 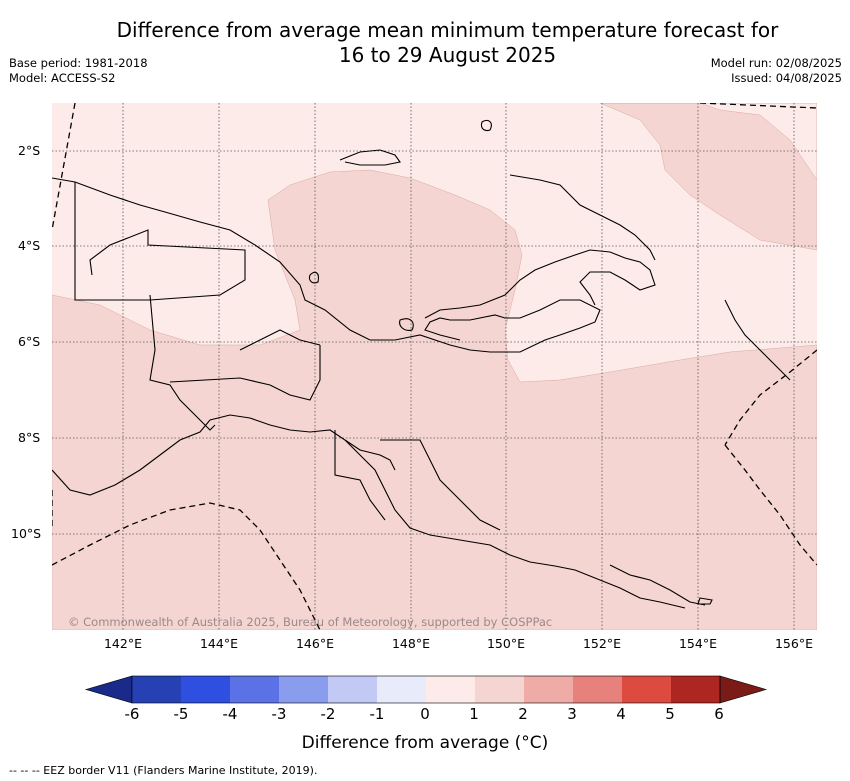 I want to click on lon-label: 144°E, so click(x=218, y=643).